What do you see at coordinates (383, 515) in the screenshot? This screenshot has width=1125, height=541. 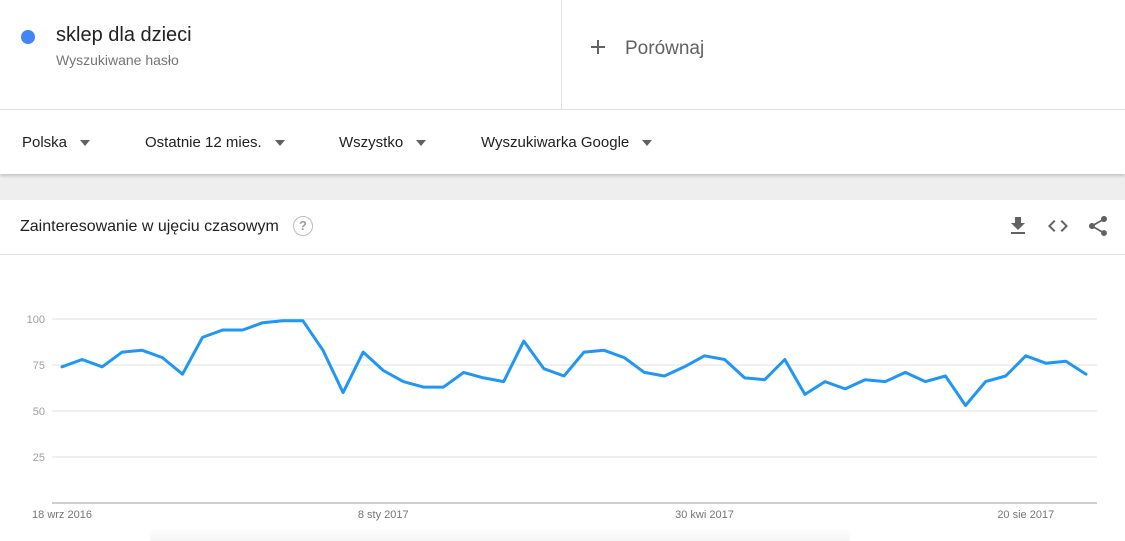 I see `x-tick-label: 8 sty 2017` at bounding box center [383, 515].